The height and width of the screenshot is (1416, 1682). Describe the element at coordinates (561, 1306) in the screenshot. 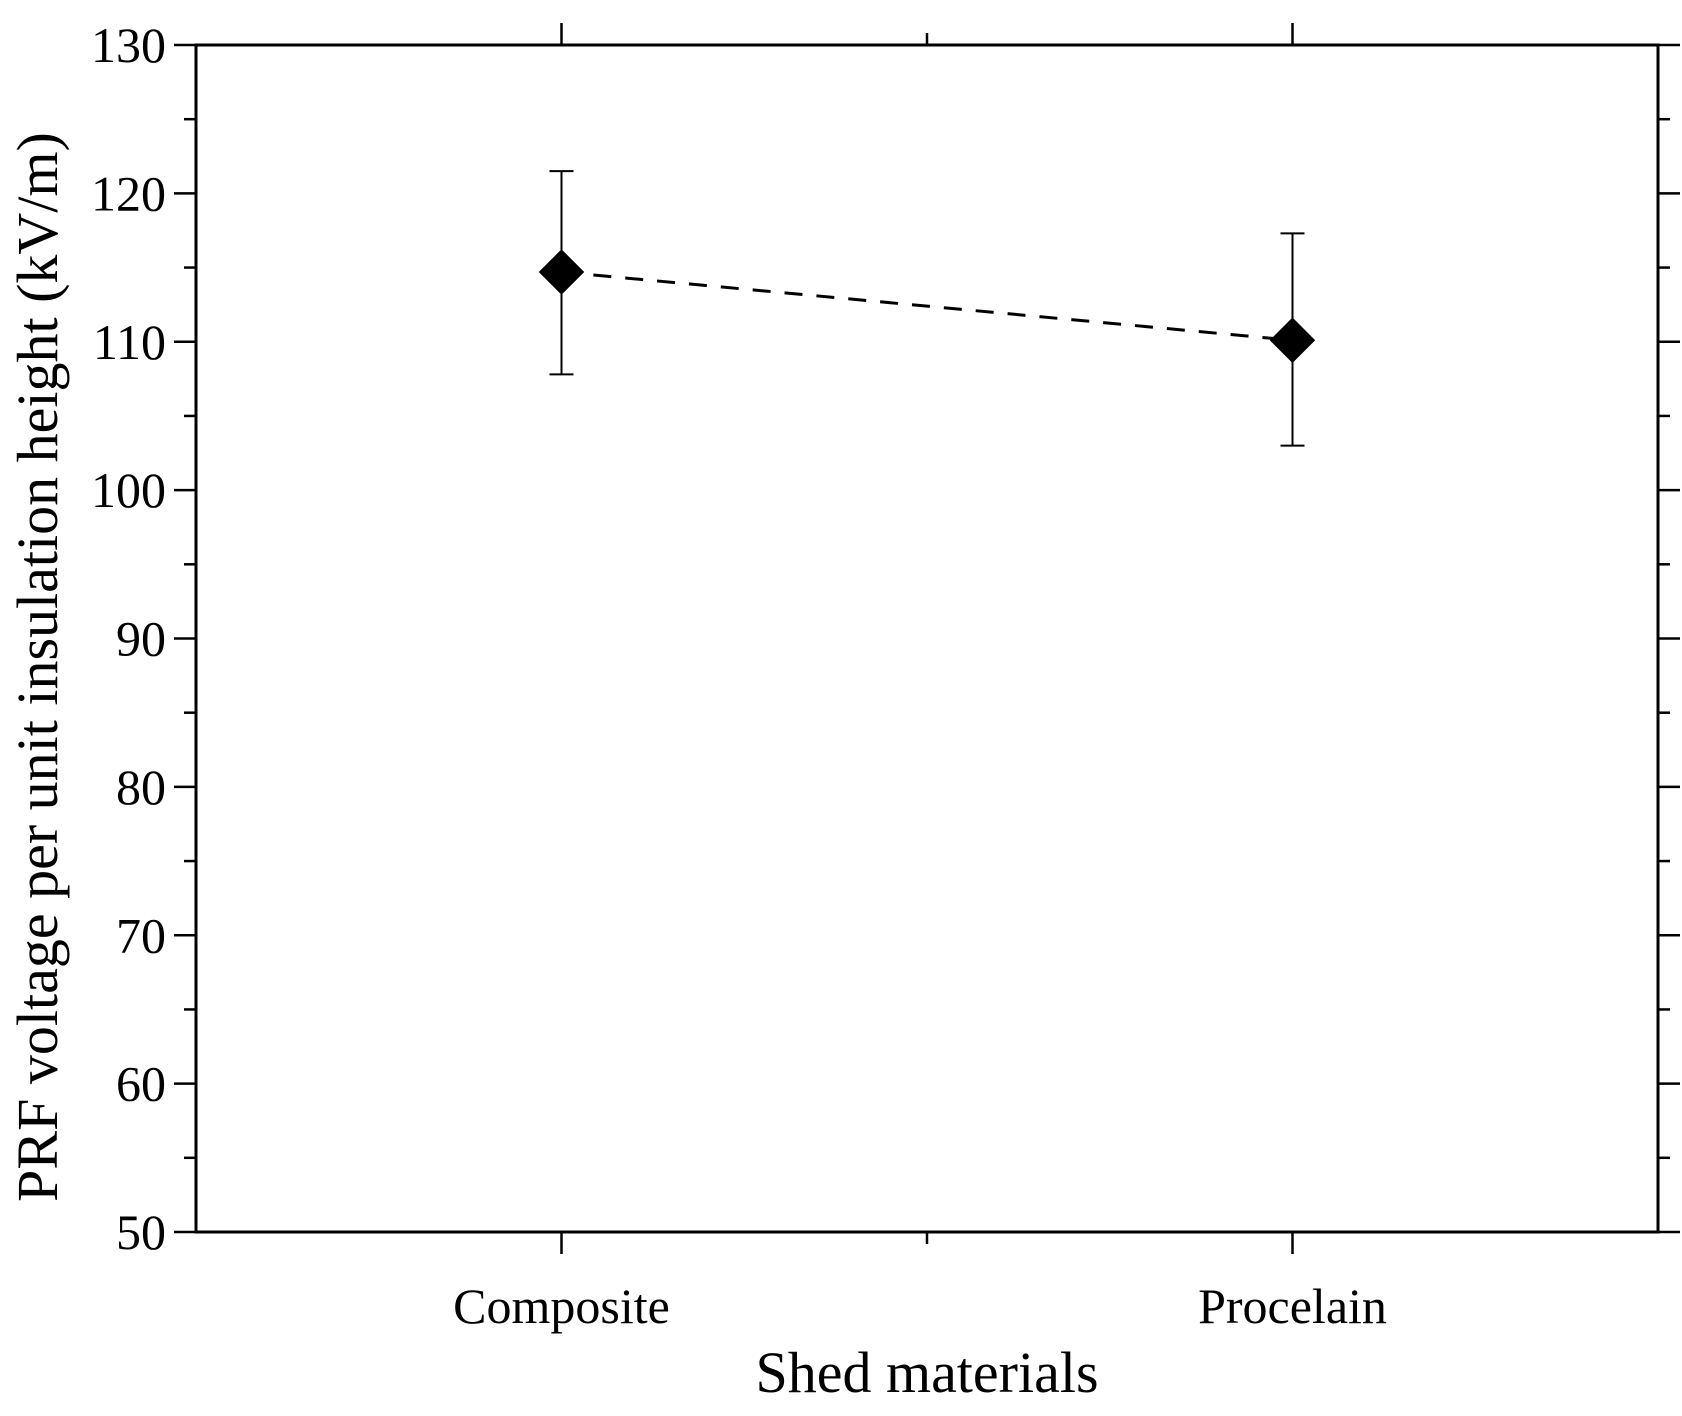

I see `x-tick-label: Composite` at that location.